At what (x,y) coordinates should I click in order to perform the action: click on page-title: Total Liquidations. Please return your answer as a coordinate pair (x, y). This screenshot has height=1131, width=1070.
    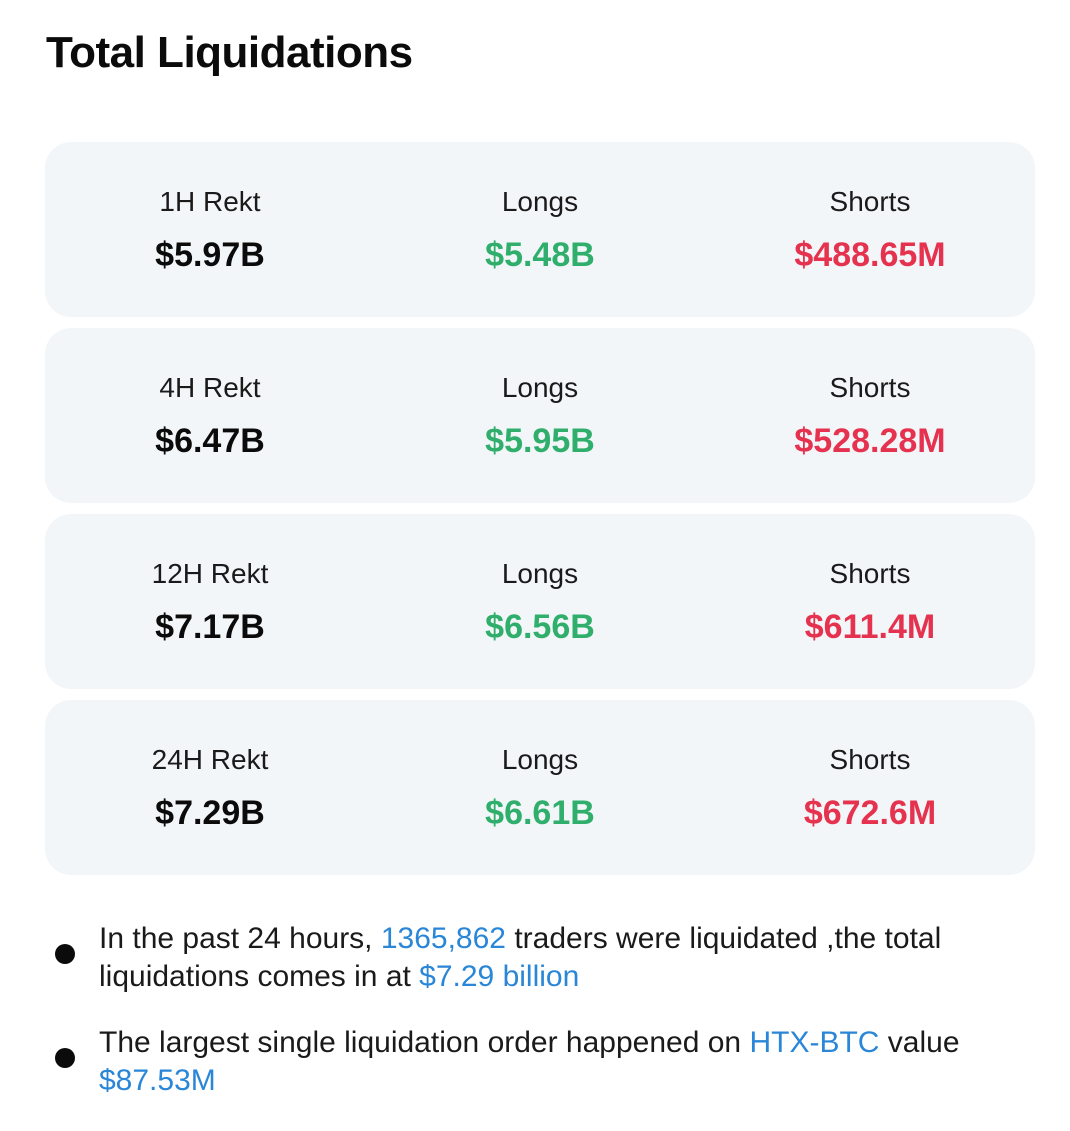
    Looking at the image, I should click on (229, 52).